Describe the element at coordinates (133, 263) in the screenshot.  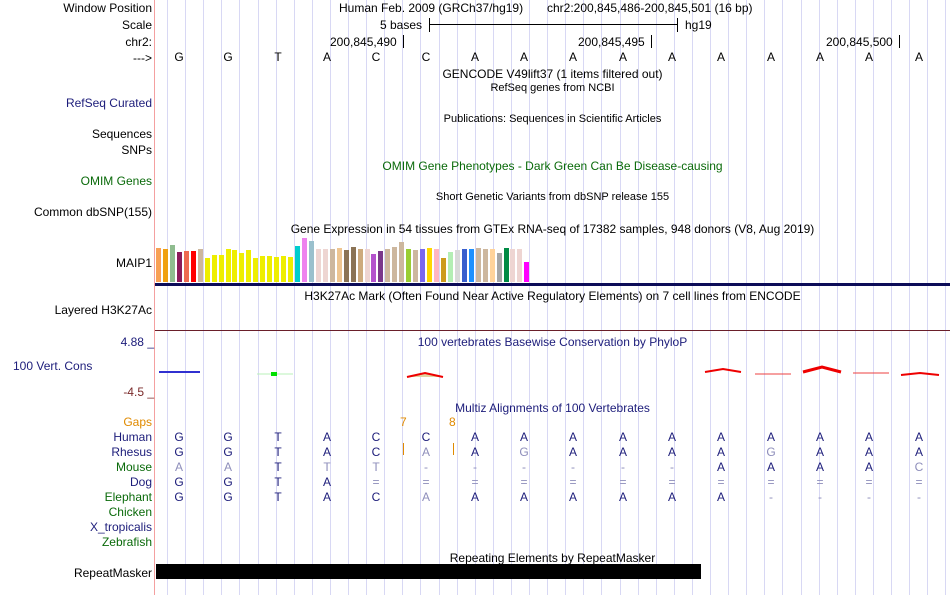
I see `gtex-label: MAIP1` at that location.